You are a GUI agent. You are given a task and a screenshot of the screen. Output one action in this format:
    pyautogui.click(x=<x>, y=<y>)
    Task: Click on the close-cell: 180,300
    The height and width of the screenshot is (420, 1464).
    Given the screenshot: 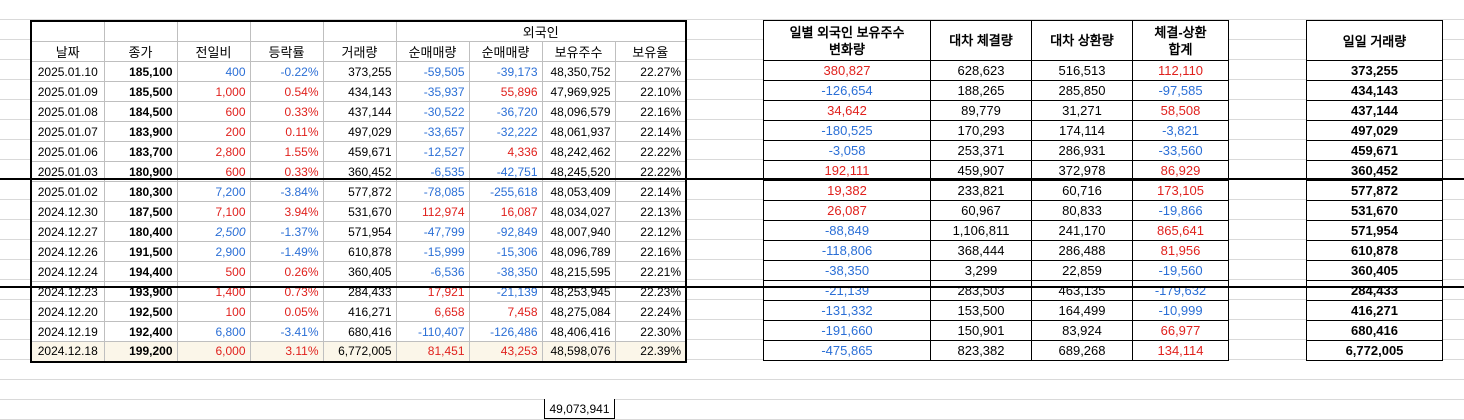 What is the action you would take?
    pyautogui.click(x=140, y=191)
    